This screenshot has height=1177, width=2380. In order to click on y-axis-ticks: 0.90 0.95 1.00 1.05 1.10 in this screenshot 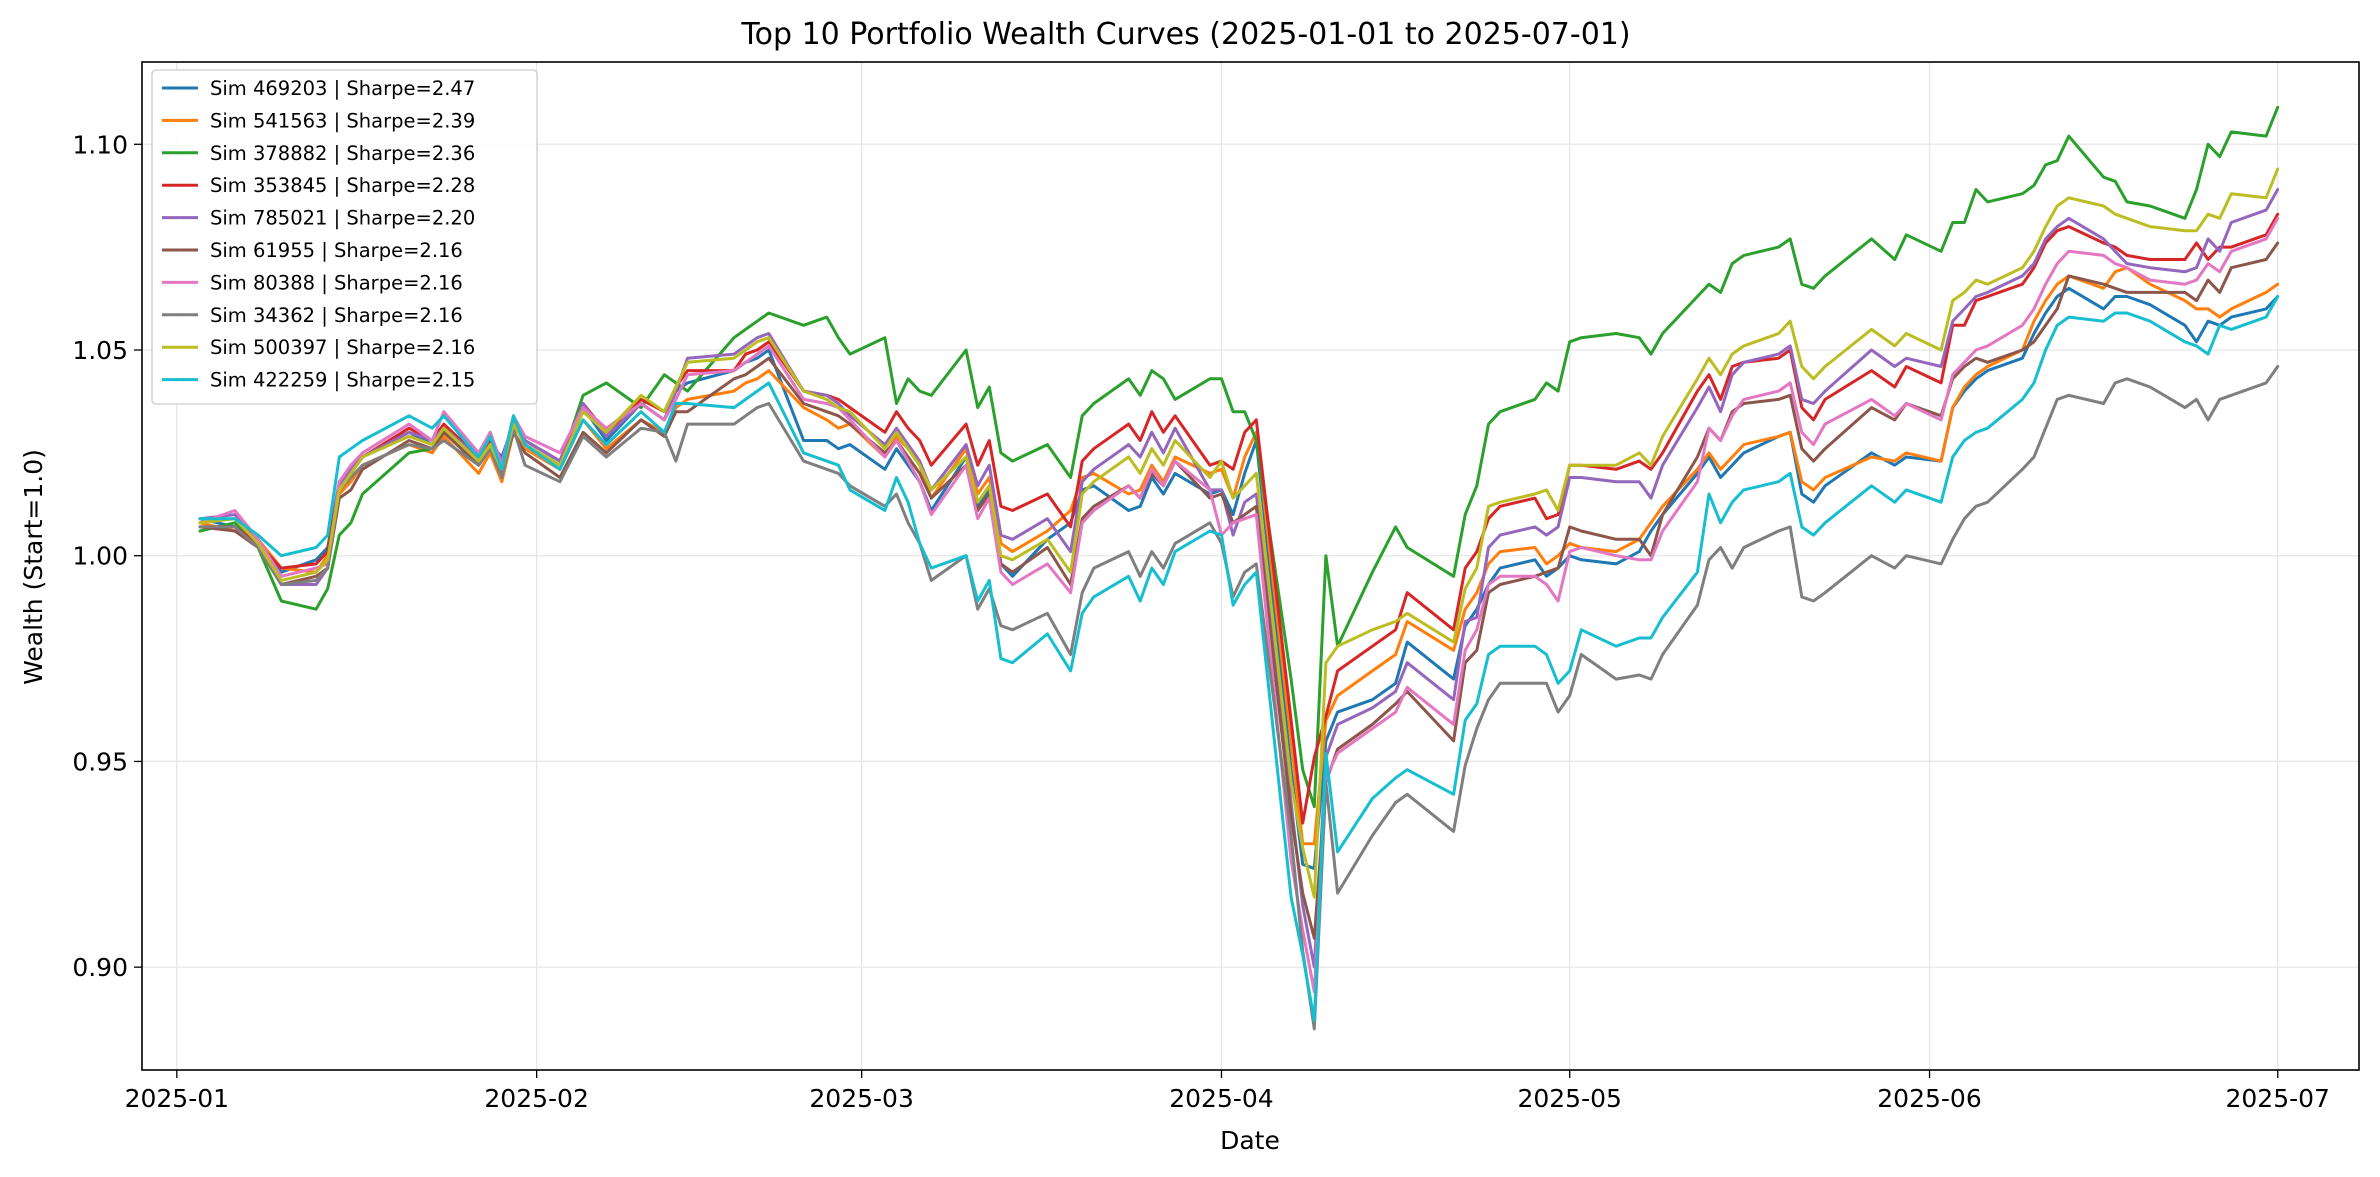, I will do `click(107, 556)`.